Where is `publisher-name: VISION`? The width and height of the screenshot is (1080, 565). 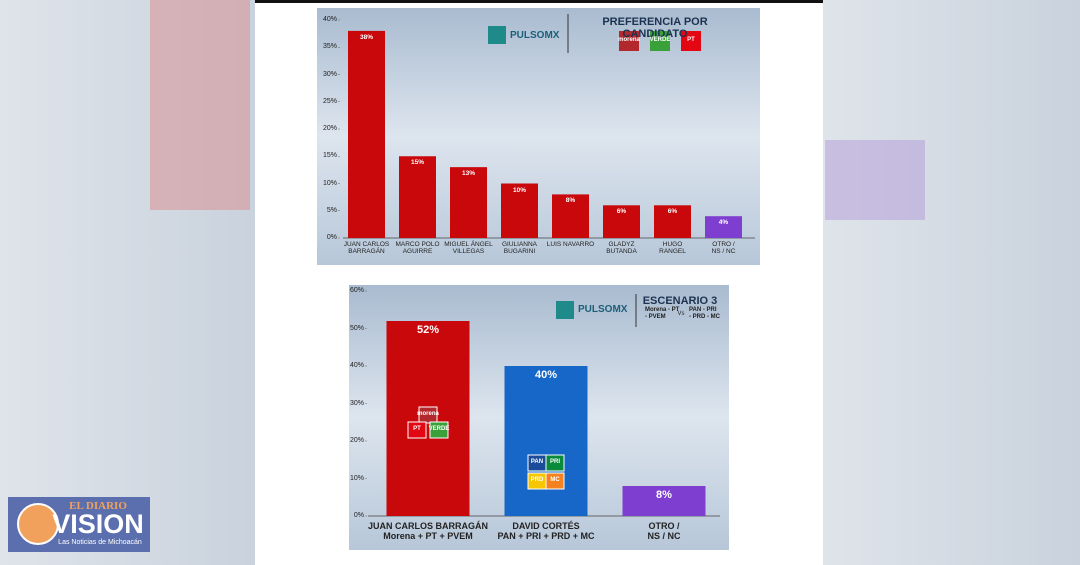 publisher-name: VISION is located at coordinates (98, 524).